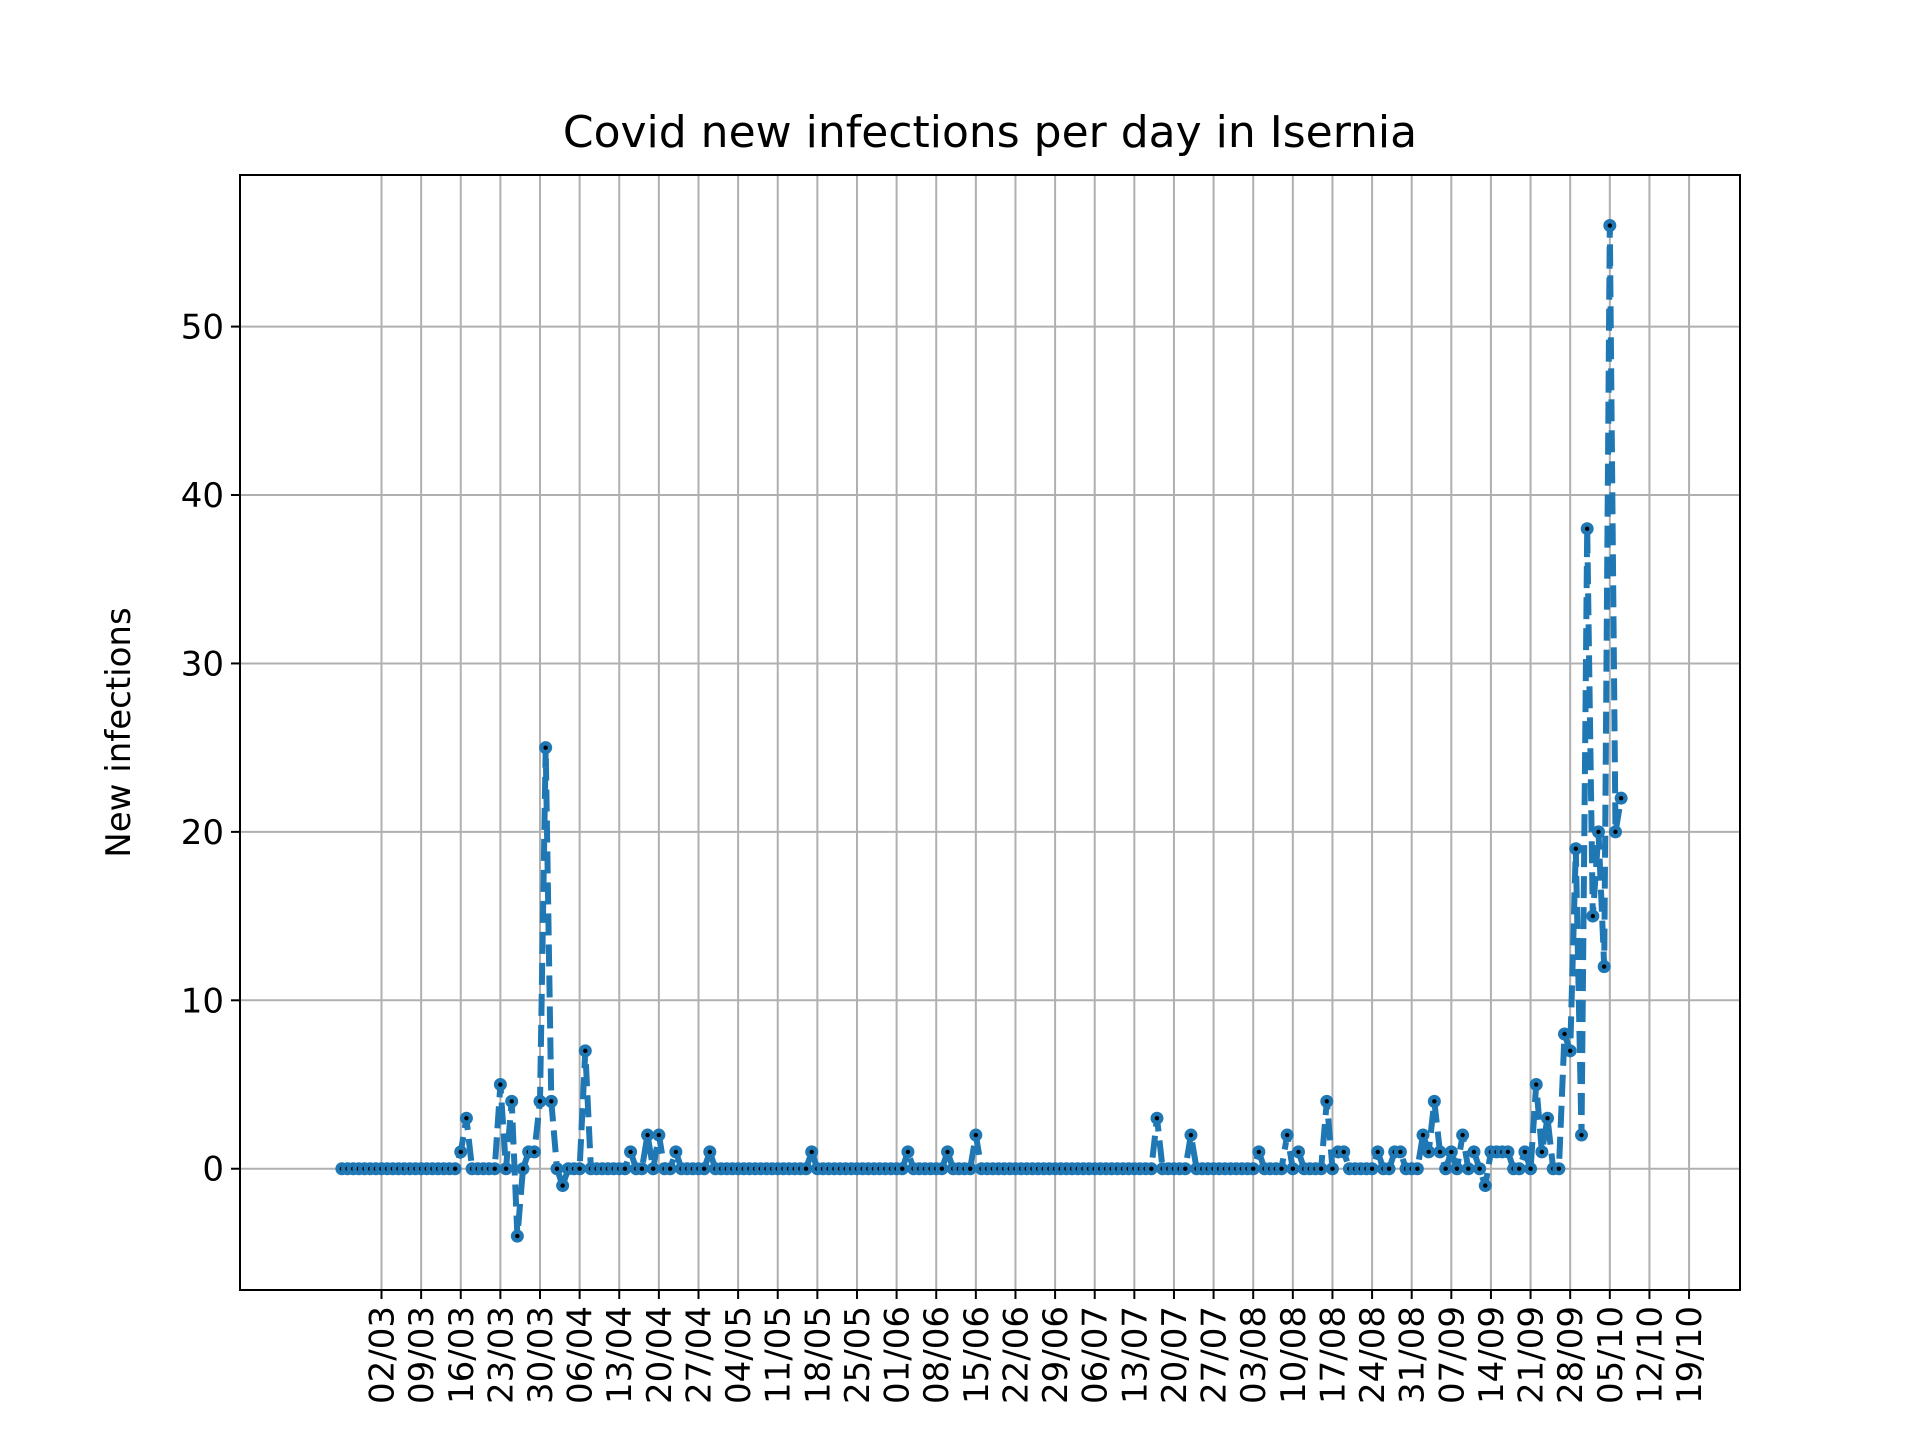 The image size is (1920, 1440). Describe the element at coordinates (119, 732) in the screenshot. I see `y-axis-label: New infections` at that location.